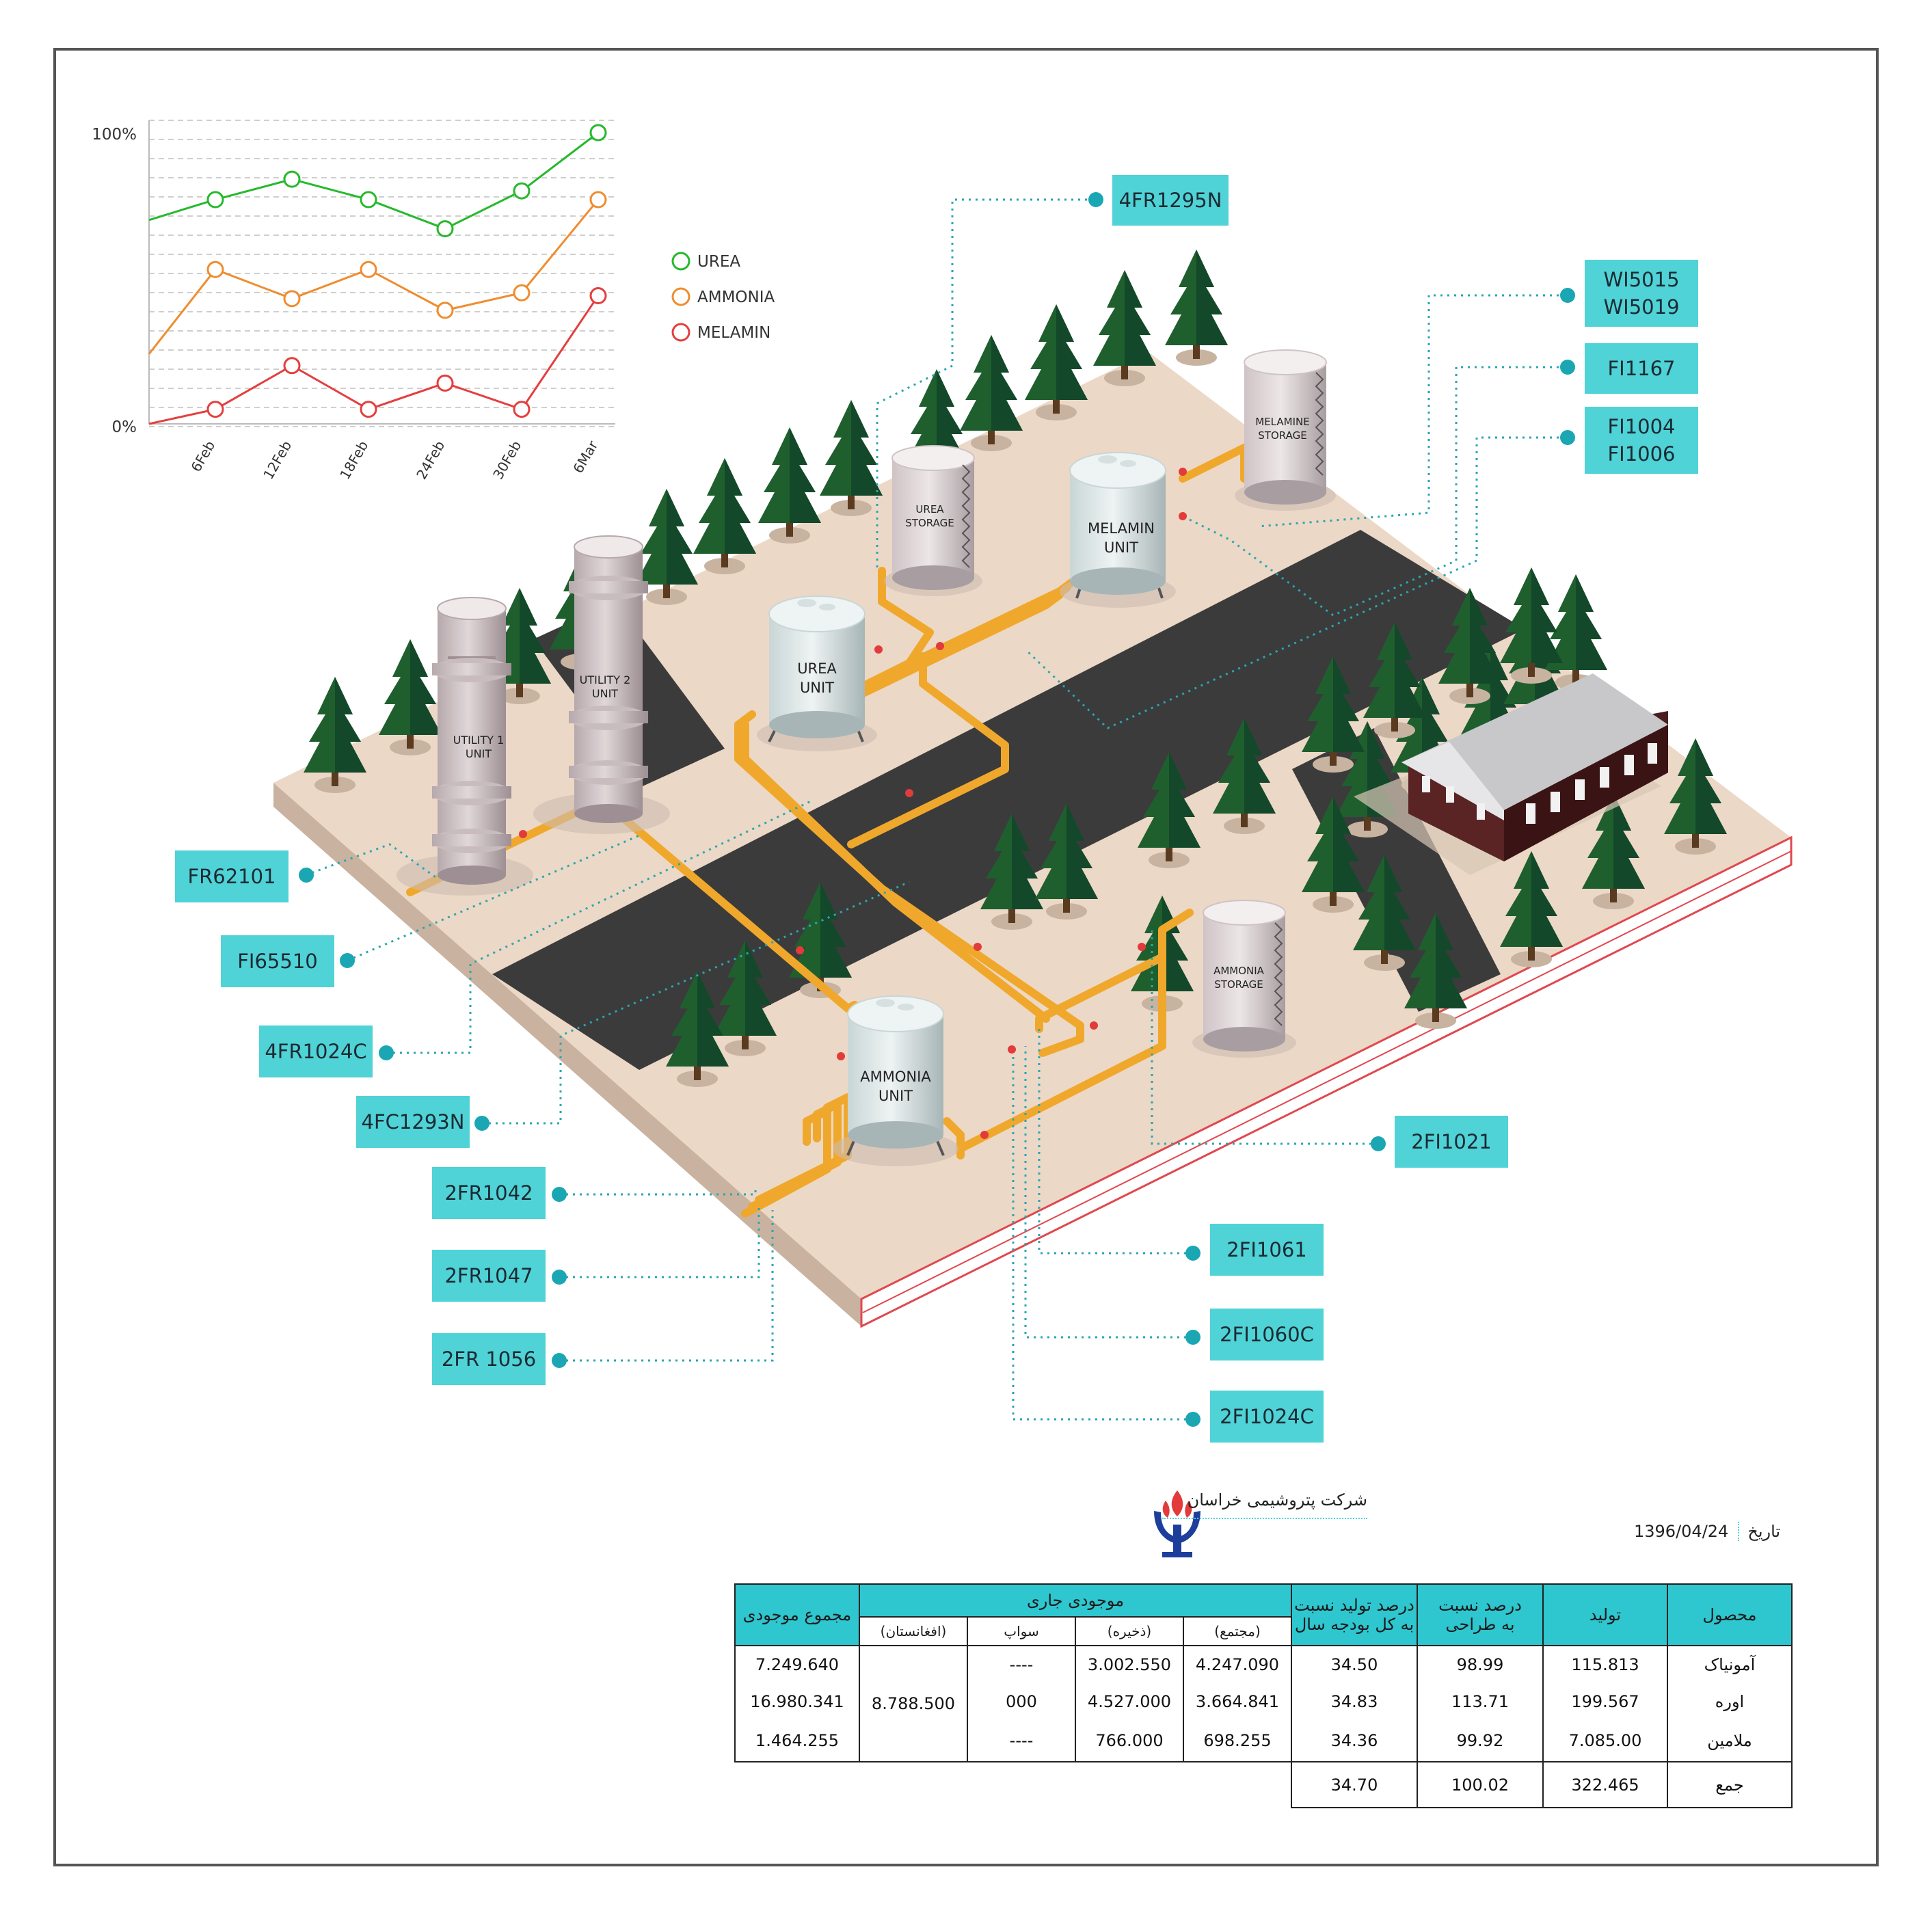 Image resolution: width=1932 pixels, height=1917 pixels. Describe the element at coordinates (680, 297) in the screenshot. I see `legend-marker-ammonia` at that location.